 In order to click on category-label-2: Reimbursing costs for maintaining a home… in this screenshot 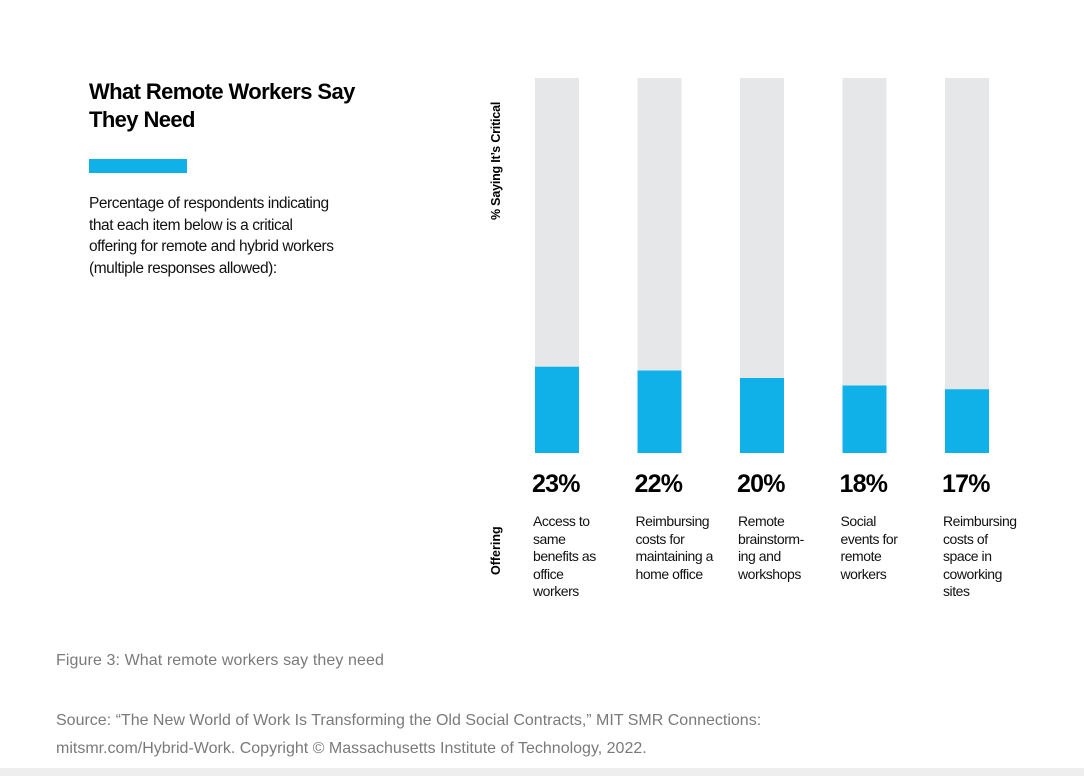, I will do `click(674, 547)`.